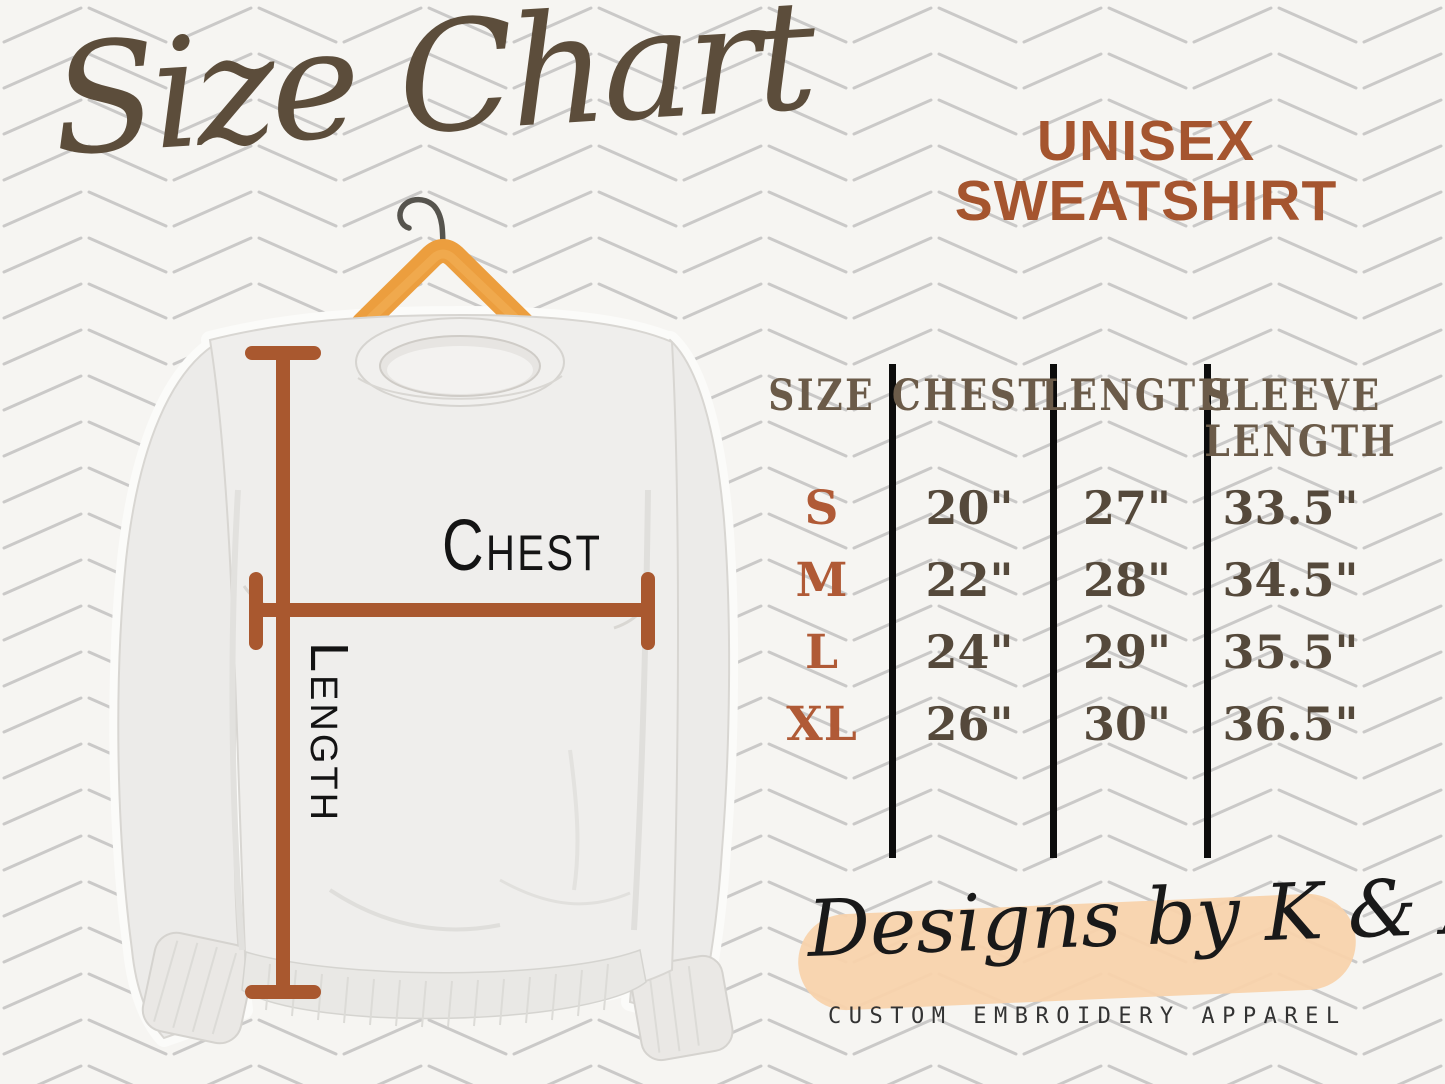 Image resolution: width=1445 pixels, height=1084 pixels. I want to click on length-cell: 29", so click(1127, 652).